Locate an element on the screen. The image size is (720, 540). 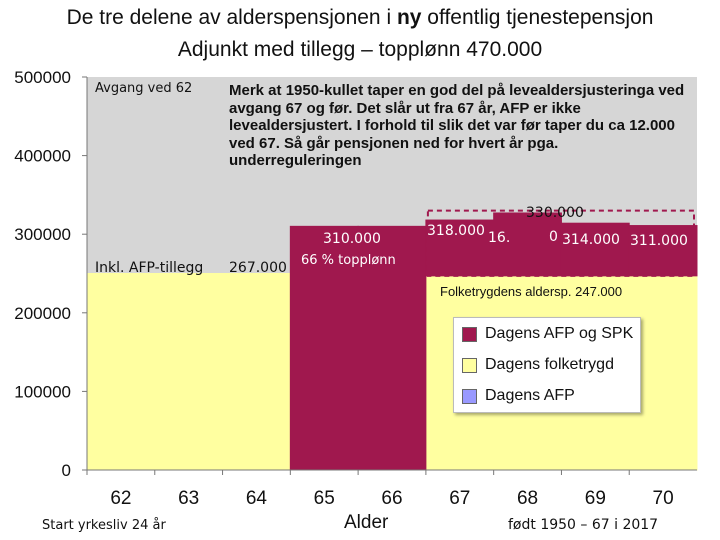
x-tick-label-69: 69 is located at coordinates (595, 498).